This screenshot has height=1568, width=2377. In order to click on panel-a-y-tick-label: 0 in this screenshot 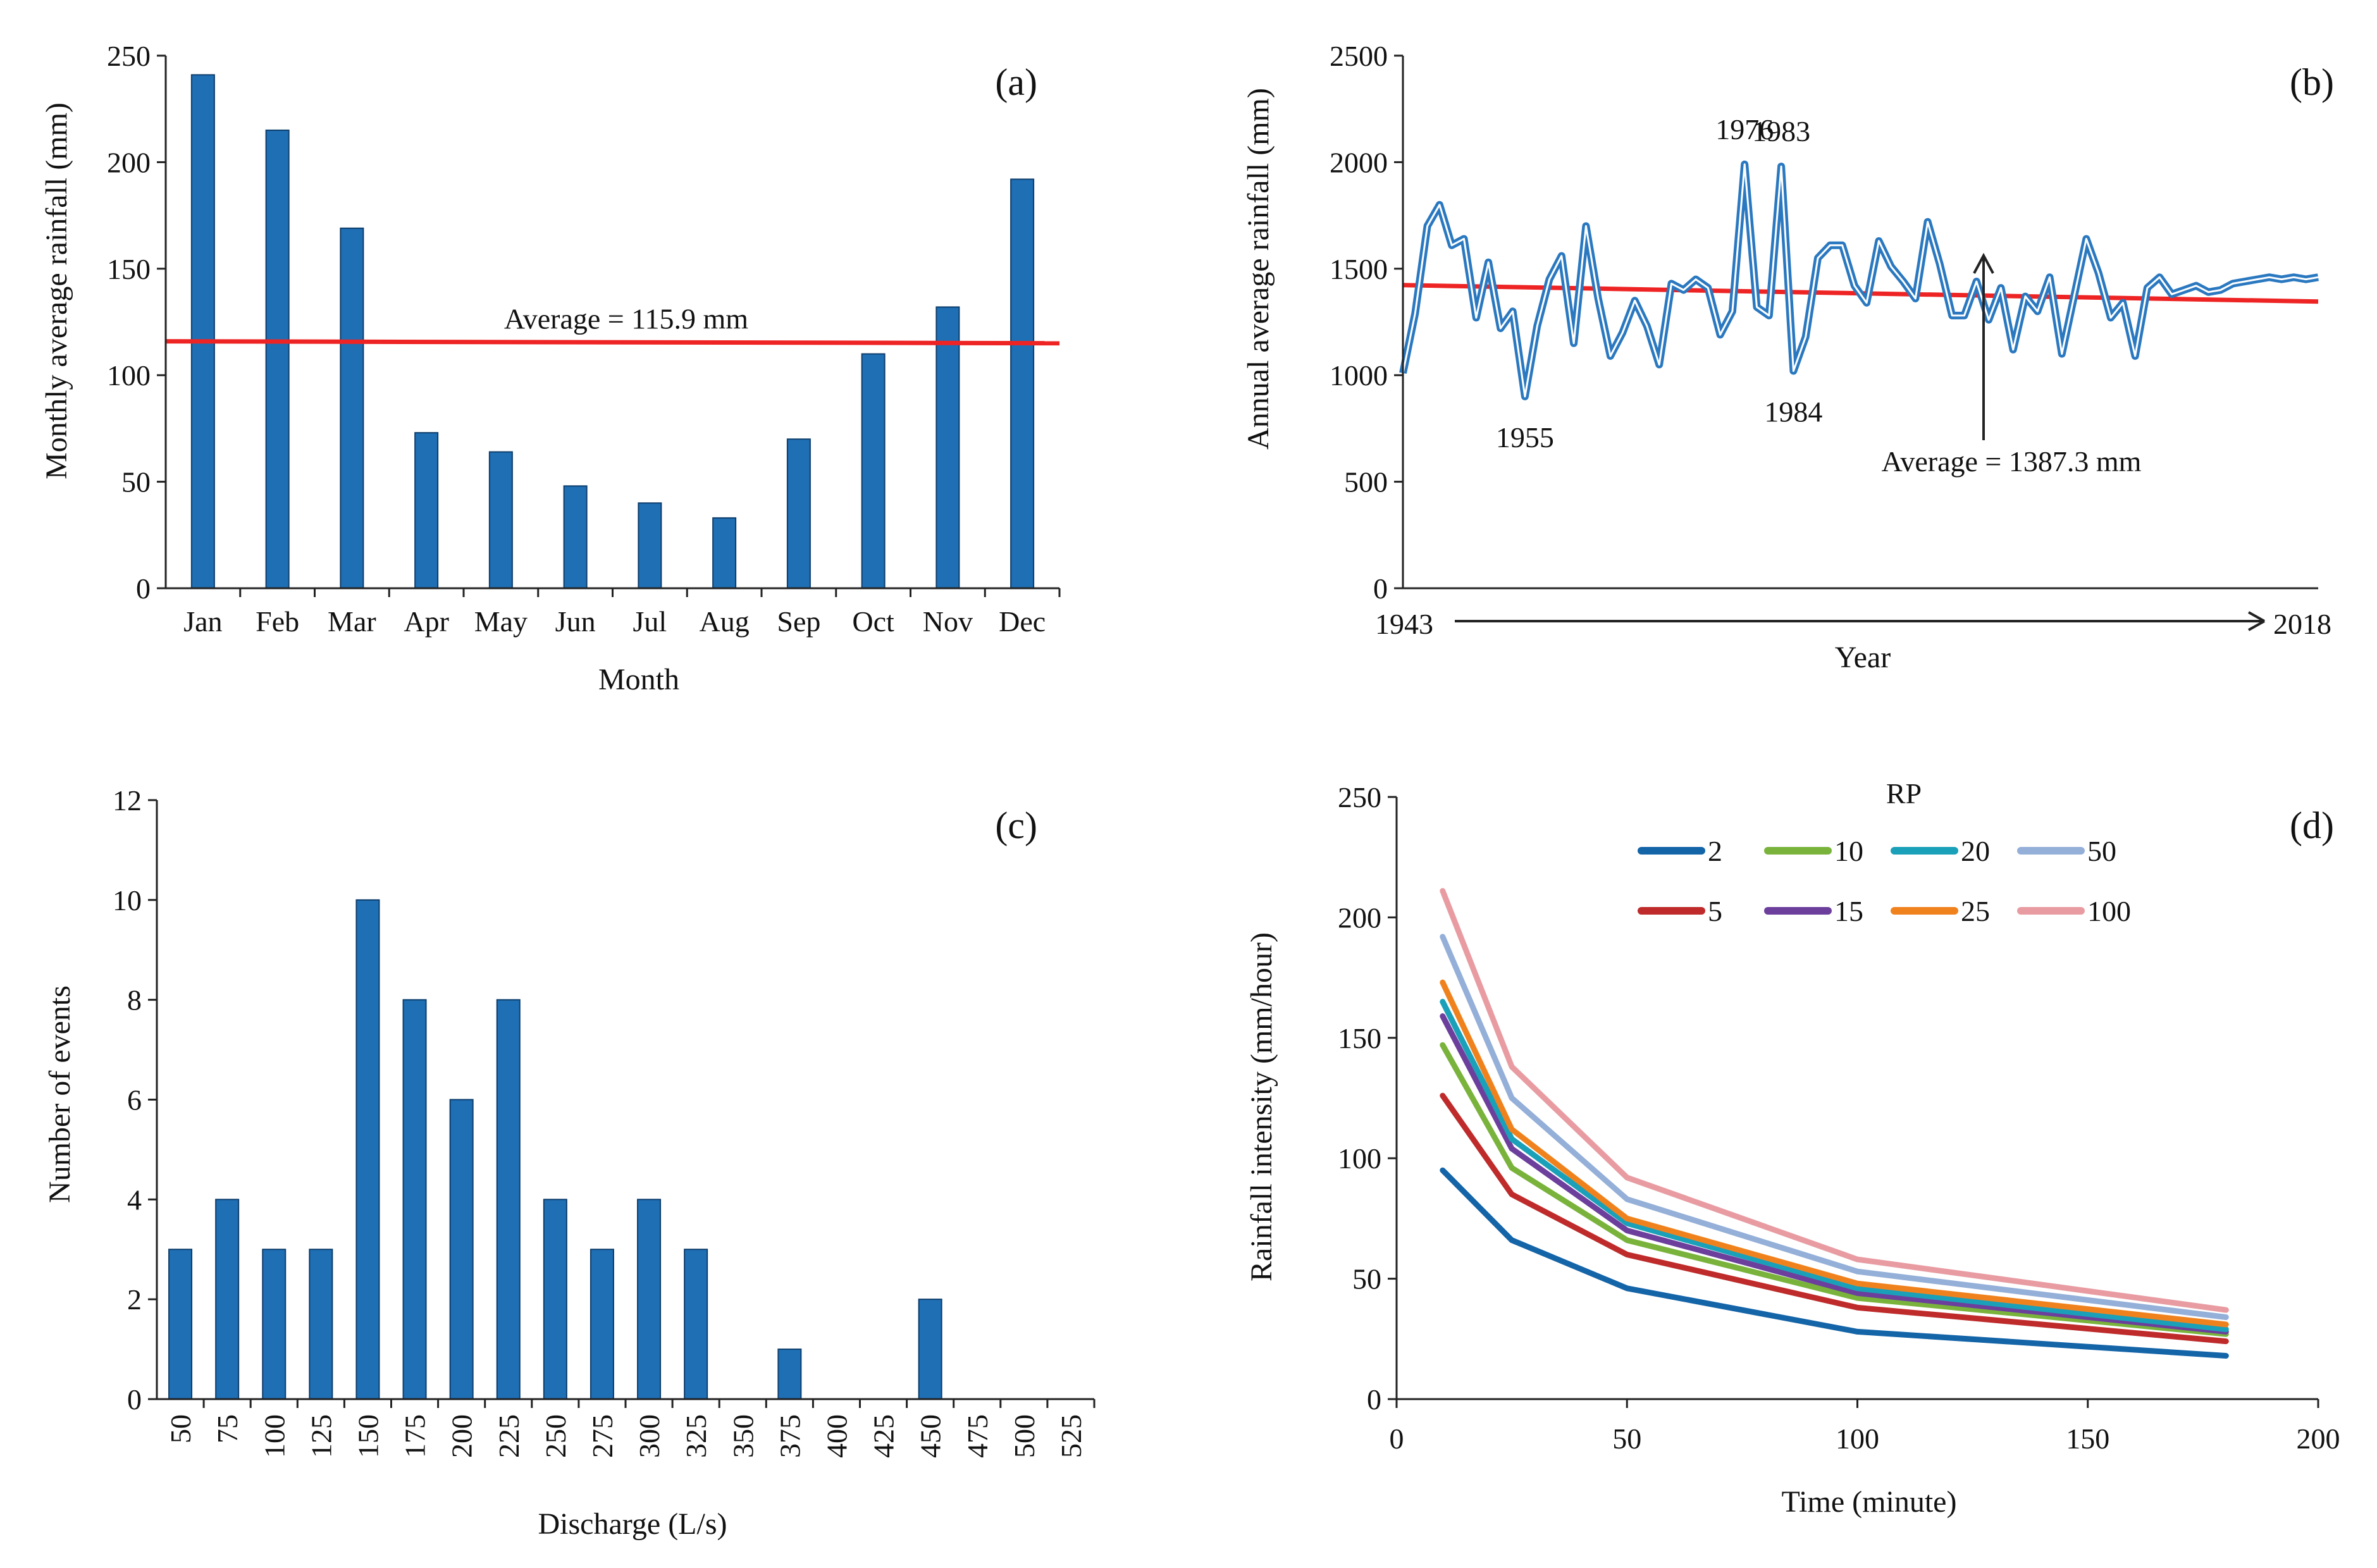, I will do `click(143, 588)`.